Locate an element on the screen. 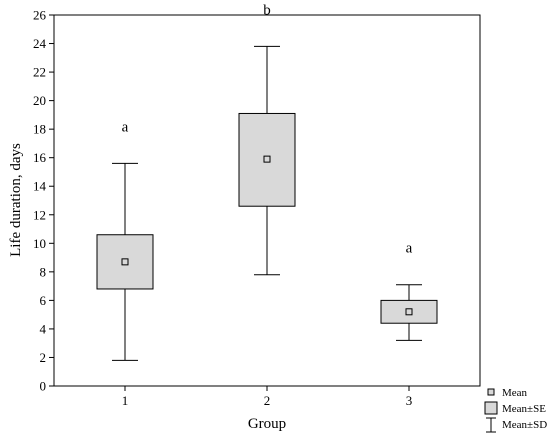 The height and width of the screenshot is (441, 550). legend: Mean Mean±SE Mean±SD is located at coordinates (515, 410).